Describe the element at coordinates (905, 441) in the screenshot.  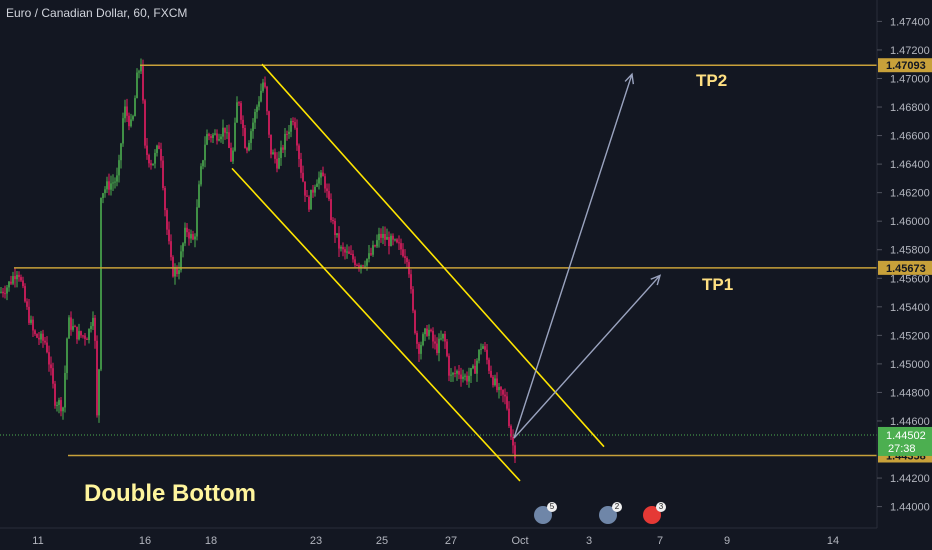
I see `current-tag-bg` at that location.